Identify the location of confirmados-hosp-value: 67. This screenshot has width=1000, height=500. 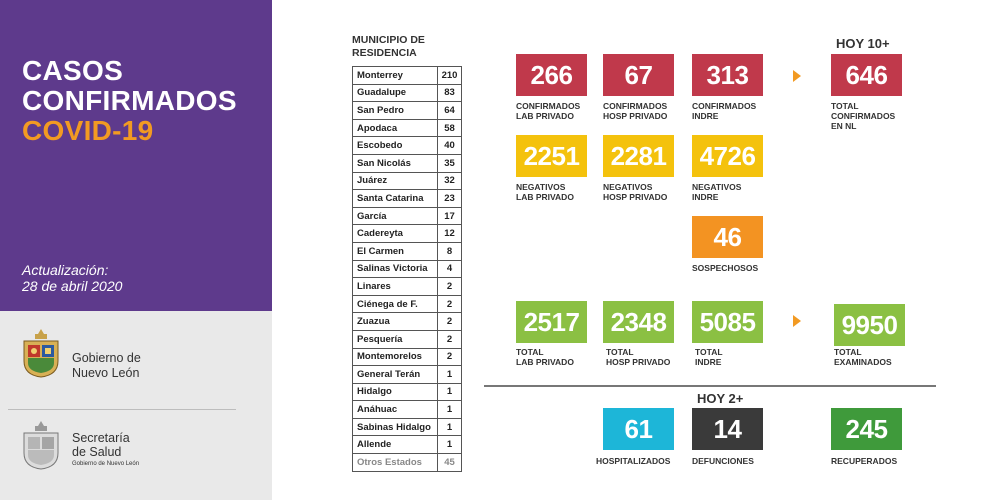
(638, 75).